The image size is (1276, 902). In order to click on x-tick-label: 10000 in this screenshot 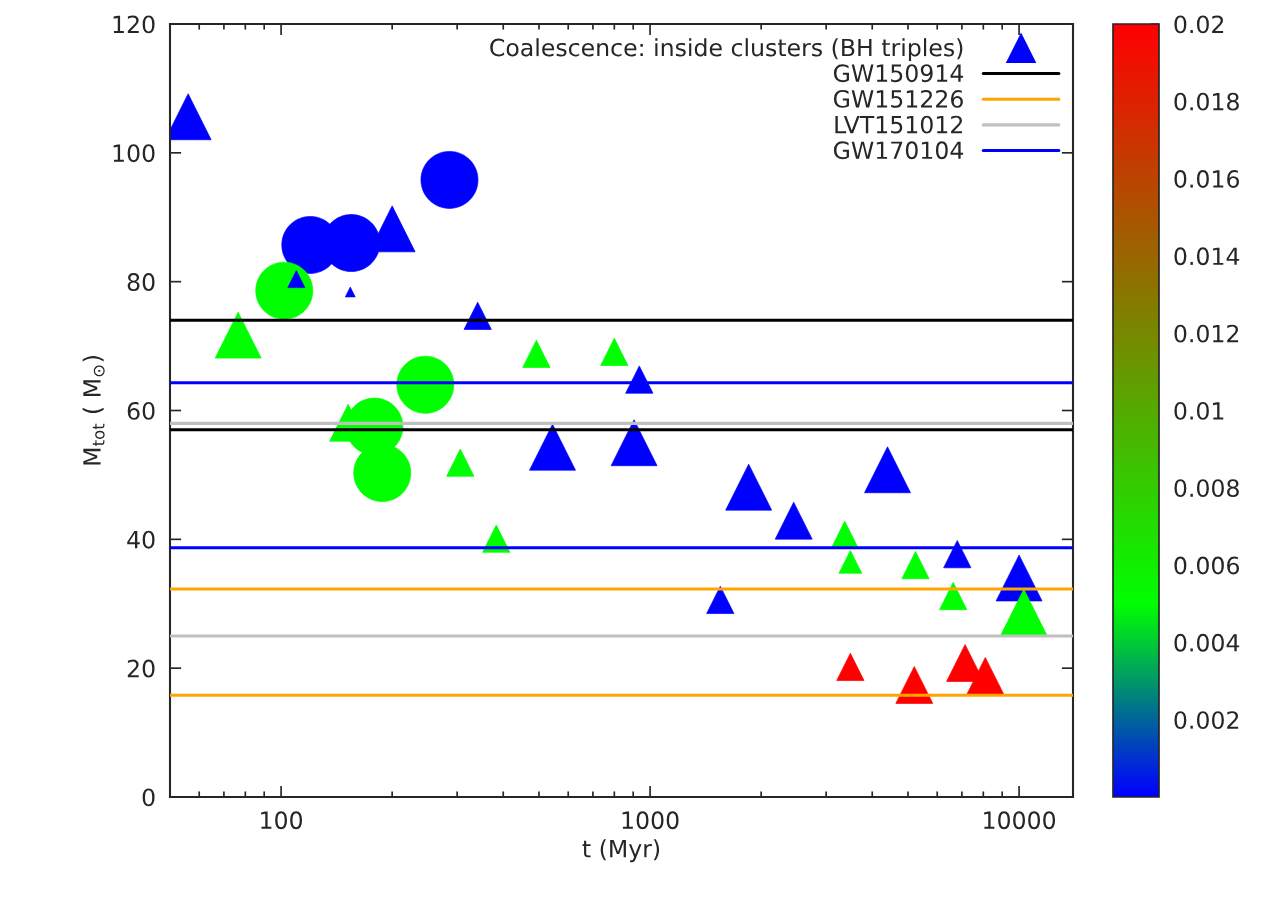, I will do `click(1020, 820)`.